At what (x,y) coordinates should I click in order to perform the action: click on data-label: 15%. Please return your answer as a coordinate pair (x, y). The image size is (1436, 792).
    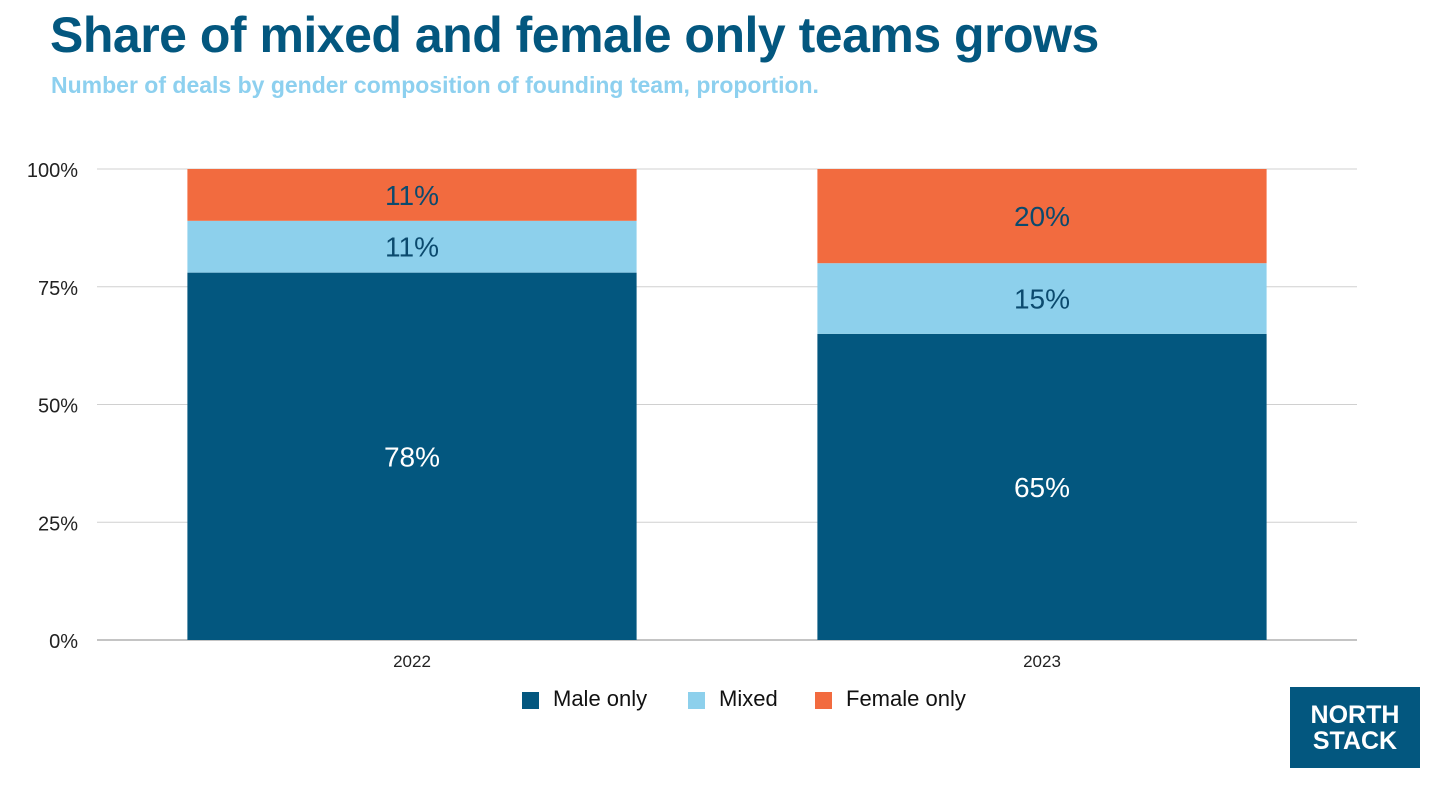
    Looking at the image, I should click on (1042, 299).